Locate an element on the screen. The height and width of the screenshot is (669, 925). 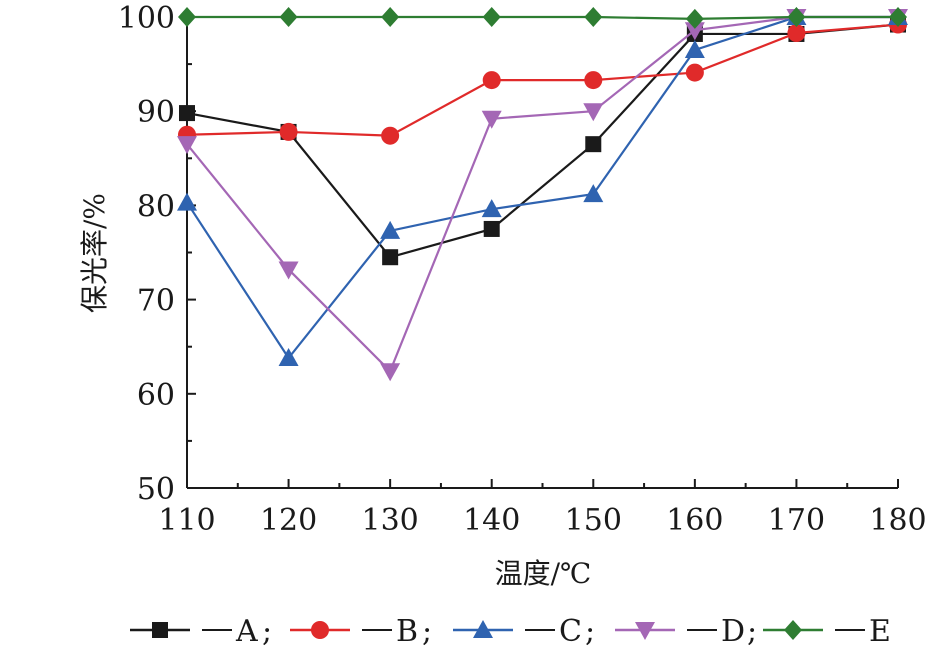
legend-label: E is located at coordinates (880, 631).